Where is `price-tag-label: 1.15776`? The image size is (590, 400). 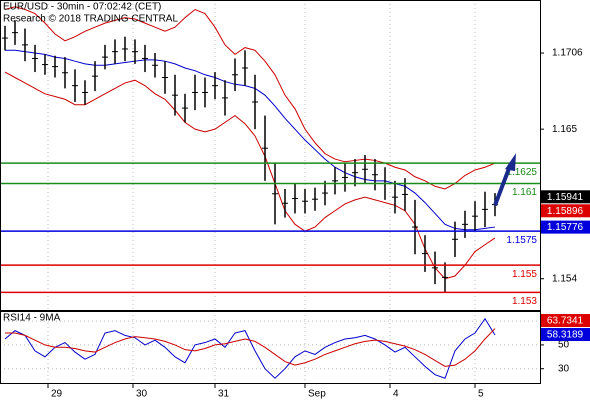 price-tag-label: 1.15776 is located at coordinates (565, 227).